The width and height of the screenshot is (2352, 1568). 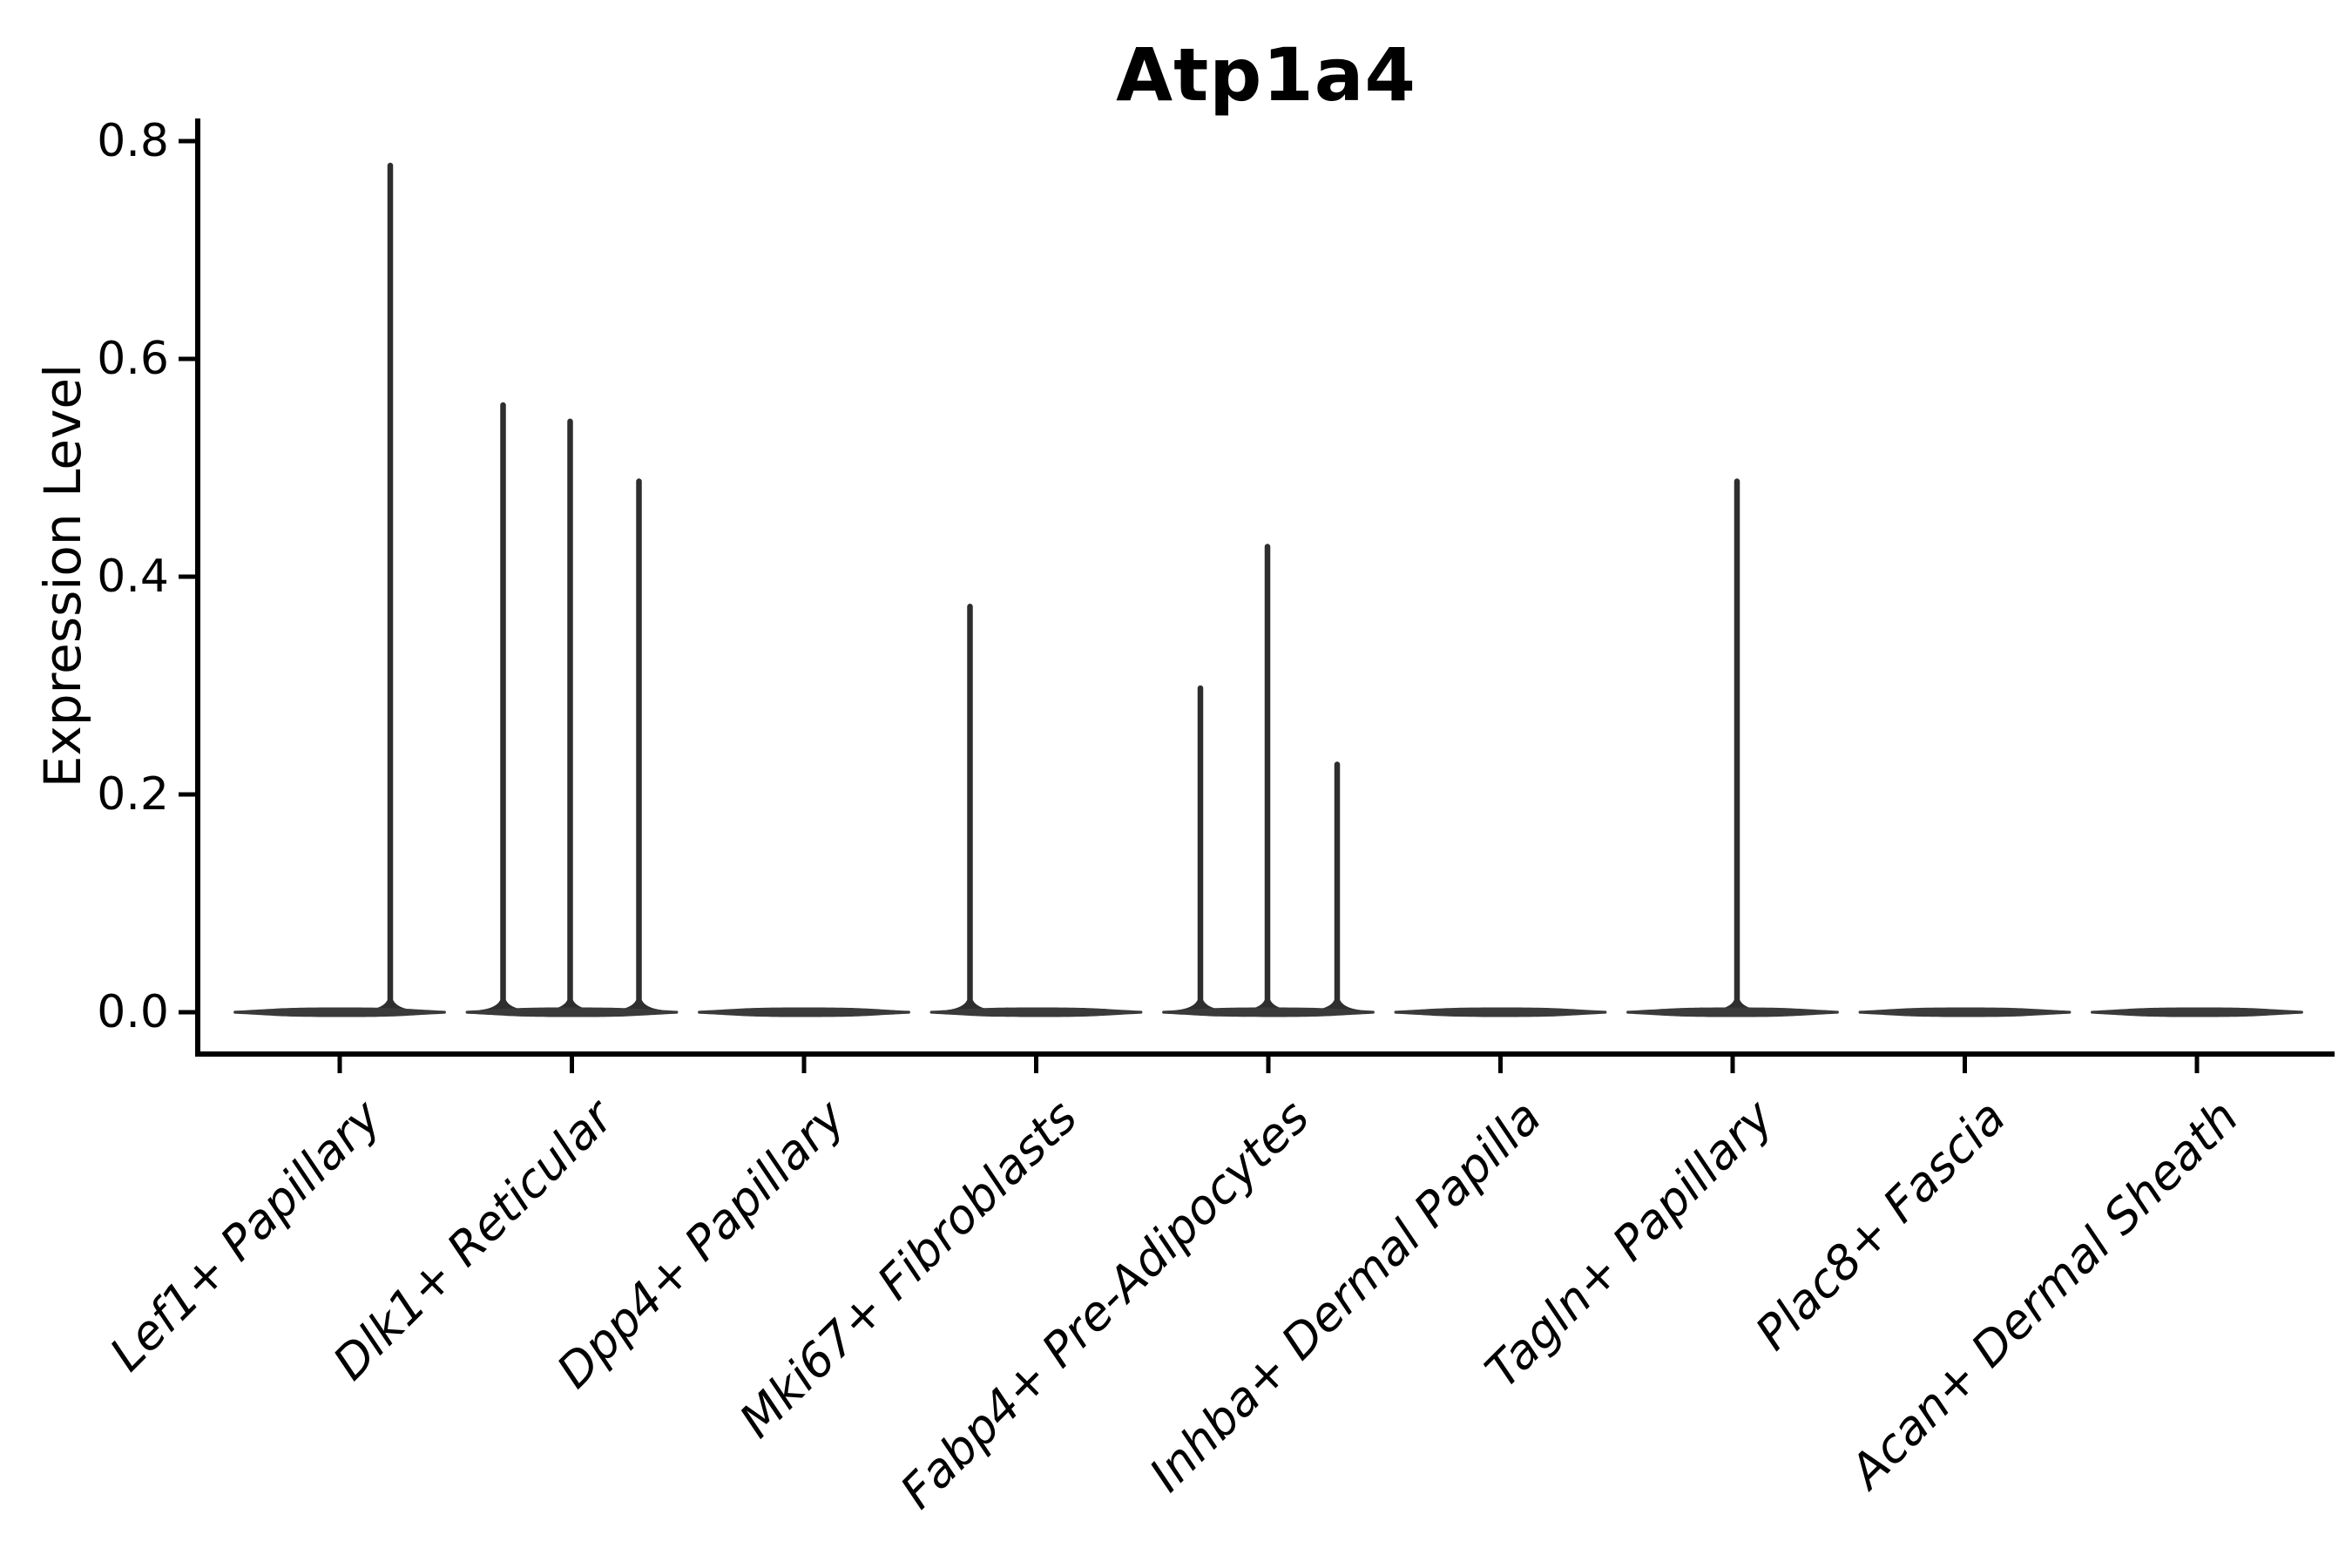 I want to click on y-tick-label: 0.6, so click(x=133, y=359).